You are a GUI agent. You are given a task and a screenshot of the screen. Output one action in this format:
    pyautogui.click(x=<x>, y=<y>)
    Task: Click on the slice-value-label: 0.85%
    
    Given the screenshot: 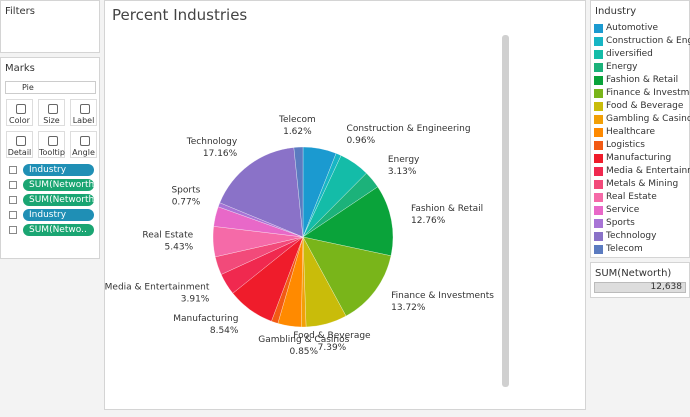 What is the action you would take?
    pyautogui.click(x=303, y=352)
    